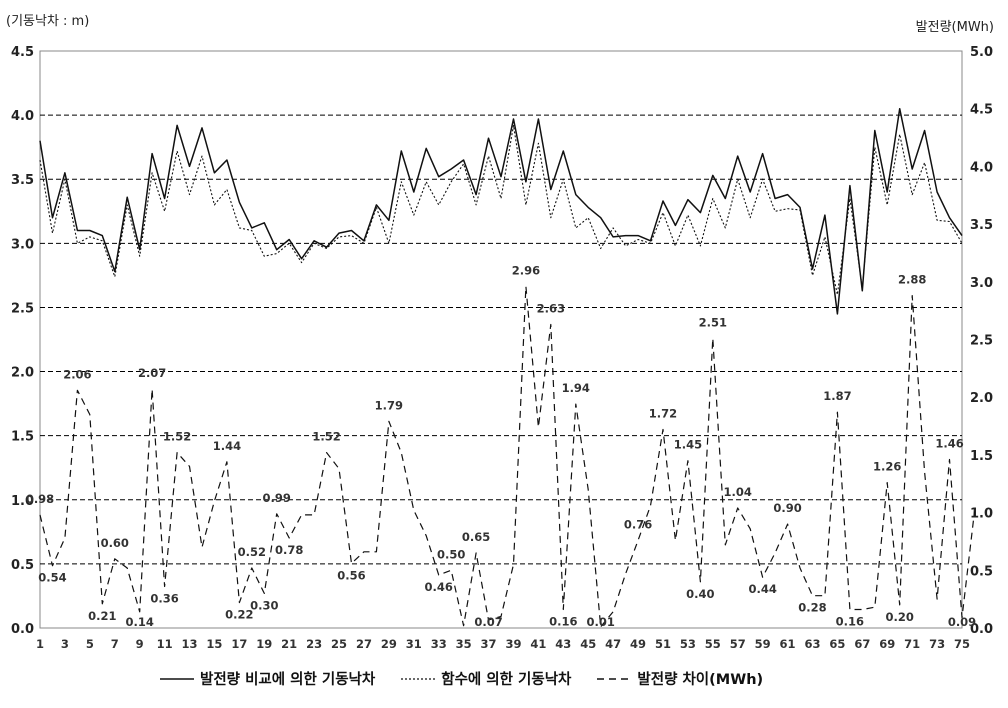 This screenshot has height=708, width=1008. What do you see at coordinates (339, 644) in the screenshot?
I see `x-tick-label: 25` at bounding box center [339, 644].